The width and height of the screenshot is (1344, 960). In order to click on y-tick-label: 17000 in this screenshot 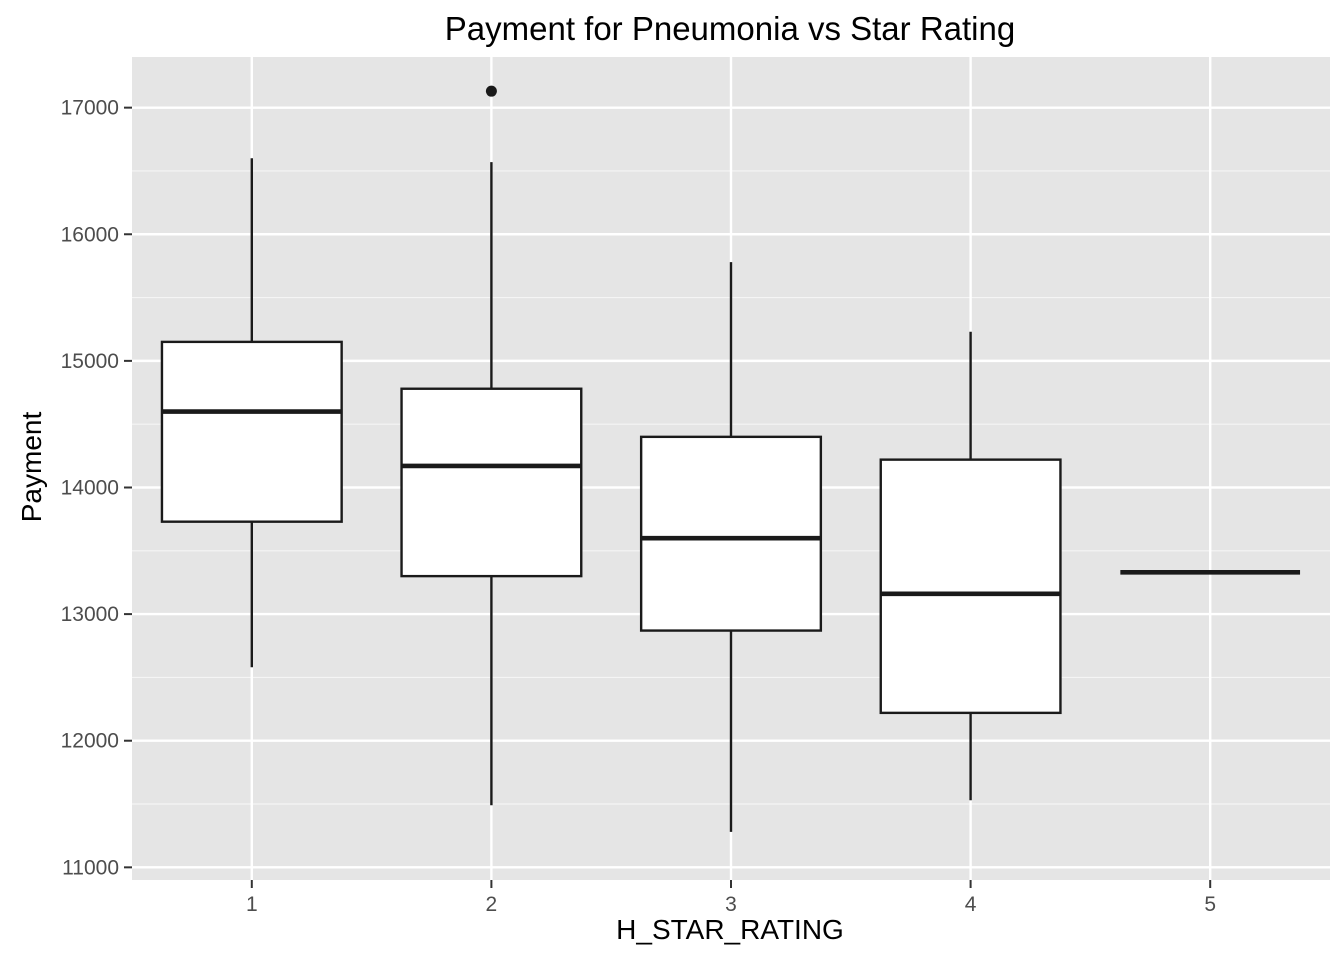, I will do `click(90, 108)`.